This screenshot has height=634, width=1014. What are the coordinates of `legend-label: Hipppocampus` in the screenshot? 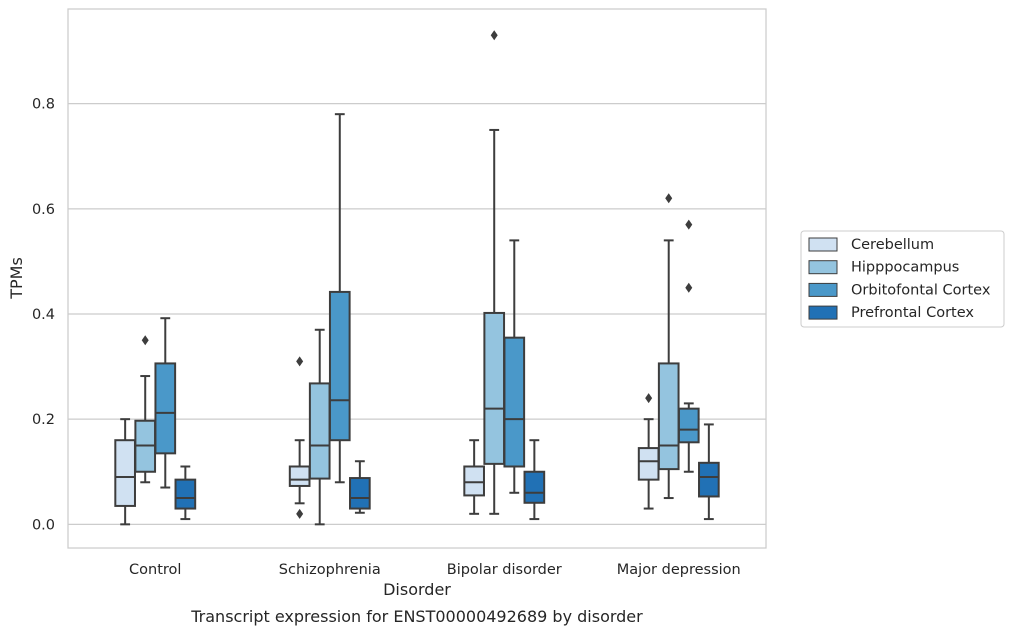 It's located at (905, 268).